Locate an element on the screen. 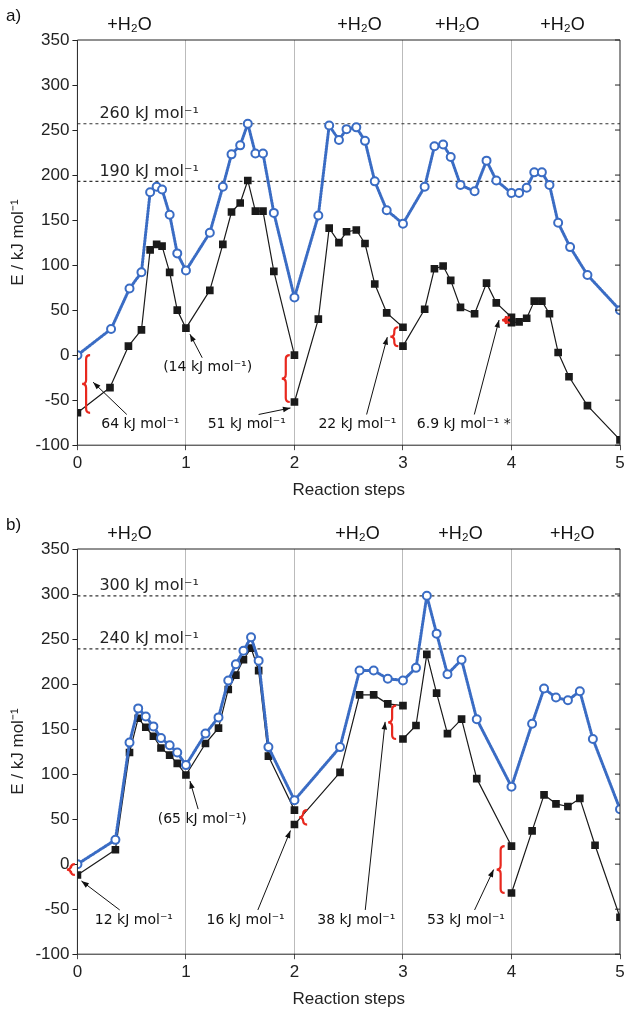 The image size is (636, 1019). annotation: 12 kJ mol⁻¹ is located at coordinates (133, 918).